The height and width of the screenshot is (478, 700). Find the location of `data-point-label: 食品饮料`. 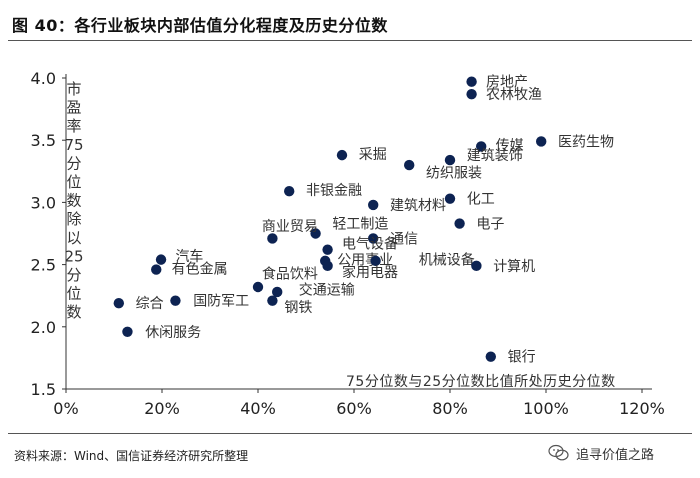

data-point-label: 食品饮料 is located at coordinates (290, 273).